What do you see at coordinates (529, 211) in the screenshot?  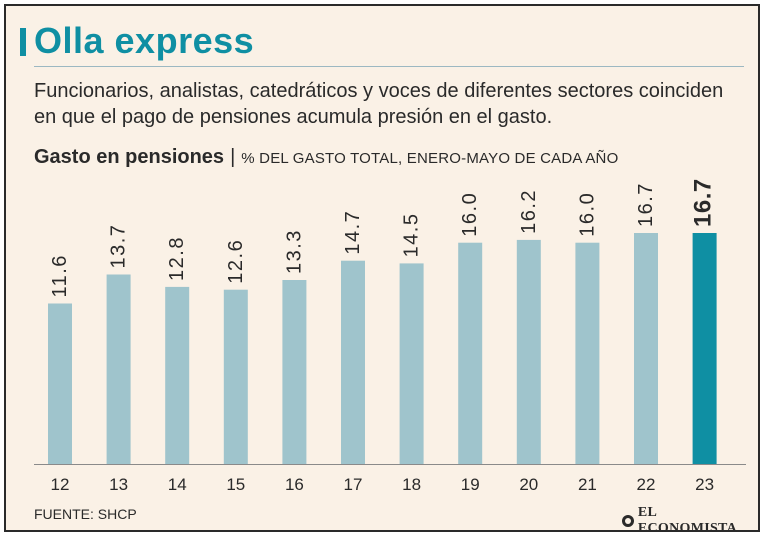 I see `value-label-20: 16.2` at bounding box center [529, 211].